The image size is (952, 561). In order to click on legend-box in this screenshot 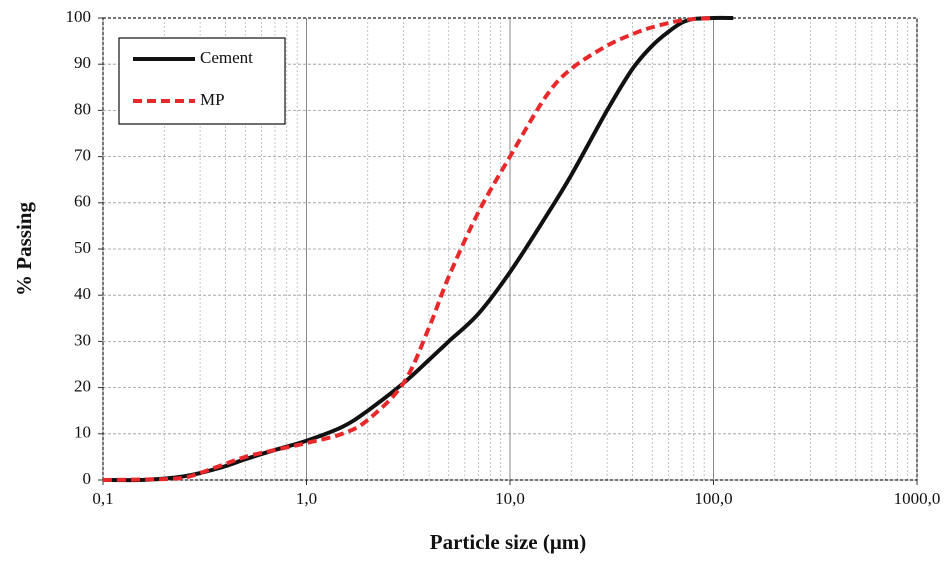, I will do `click(202, 81)`.